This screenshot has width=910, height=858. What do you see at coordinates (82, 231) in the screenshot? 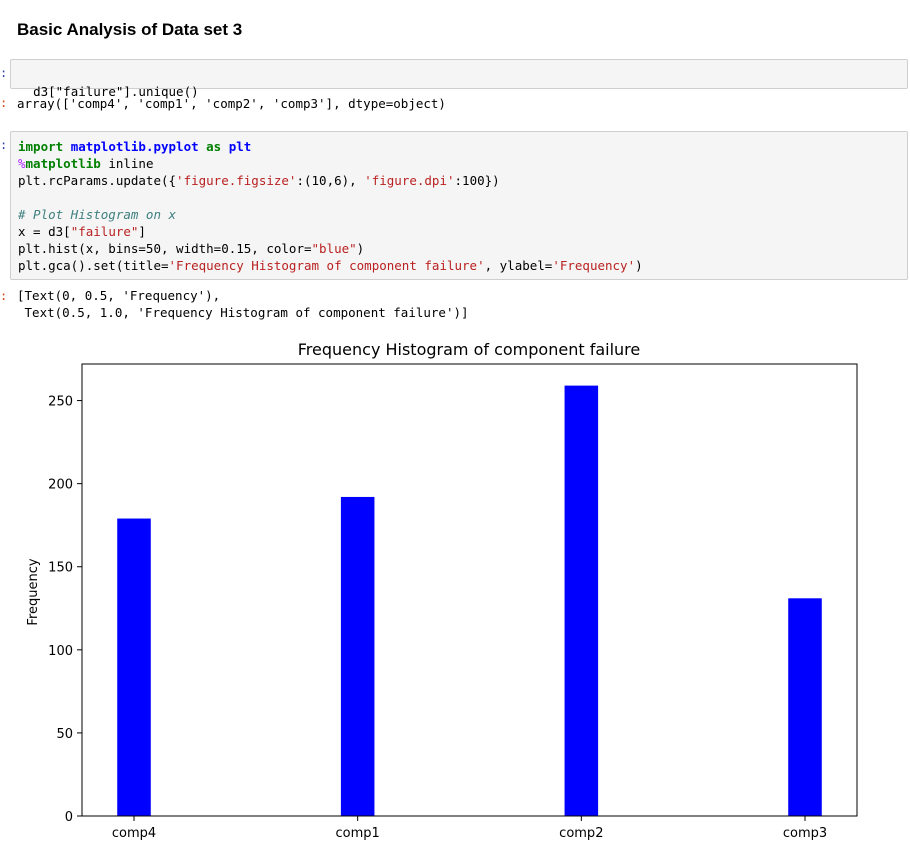
I see `code-line: x = d3["failure"]` at bounding box center [82, 231].